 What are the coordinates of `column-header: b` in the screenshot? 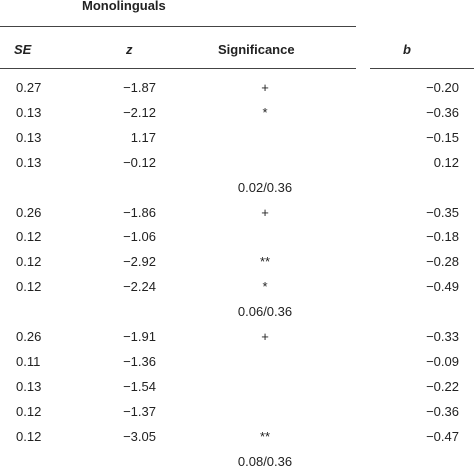 It's located at (407, 49).